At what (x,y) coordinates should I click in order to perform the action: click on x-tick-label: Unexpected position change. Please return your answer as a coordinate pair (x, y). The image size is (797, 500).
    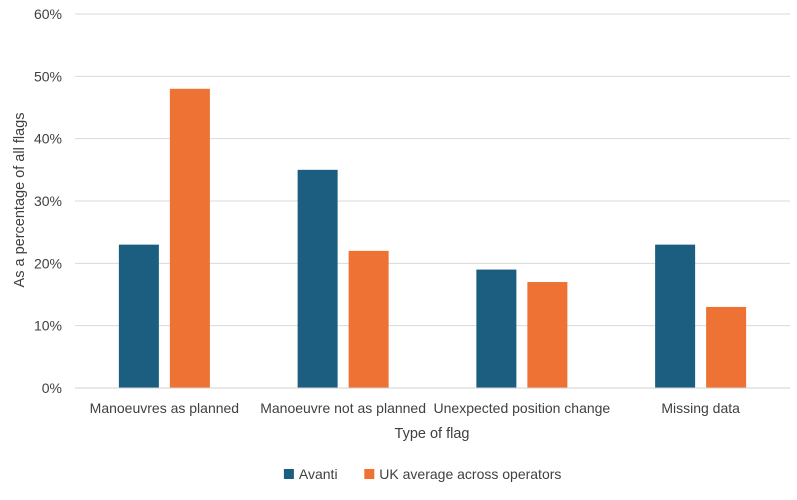
    Looking at the image, I should click on (522, 408).